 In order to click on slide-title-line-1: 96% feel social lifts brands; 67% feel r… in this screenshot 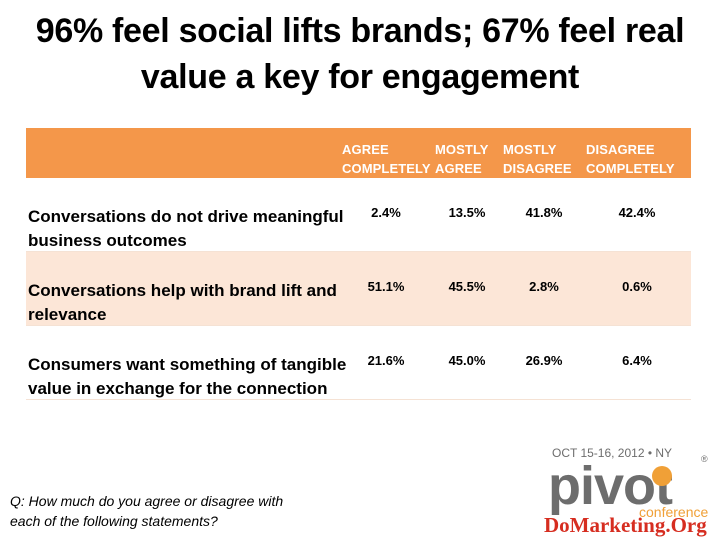, I will do `click(360, 31)`.